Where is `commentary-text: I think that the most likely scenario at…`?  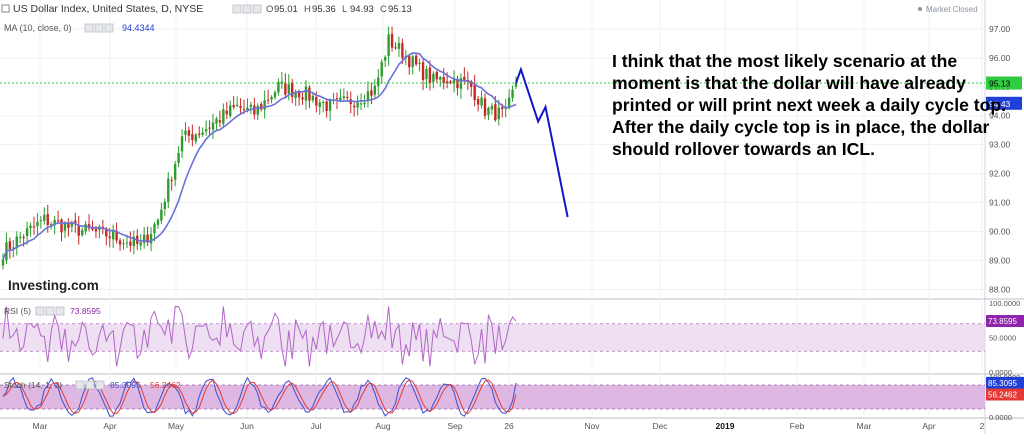
commentary-text: I think that the most likely scenario at… is located at coordinates (809, 105).